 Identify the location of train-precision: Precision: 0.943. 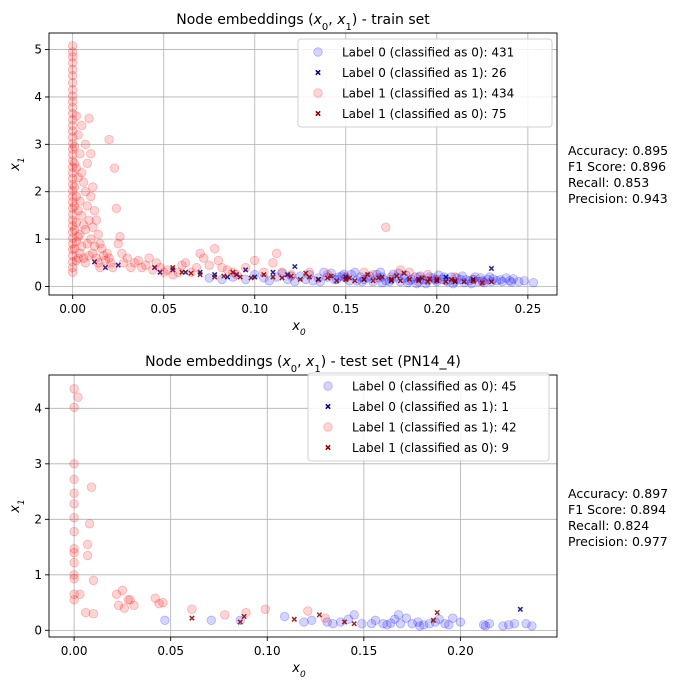
(618, 198).